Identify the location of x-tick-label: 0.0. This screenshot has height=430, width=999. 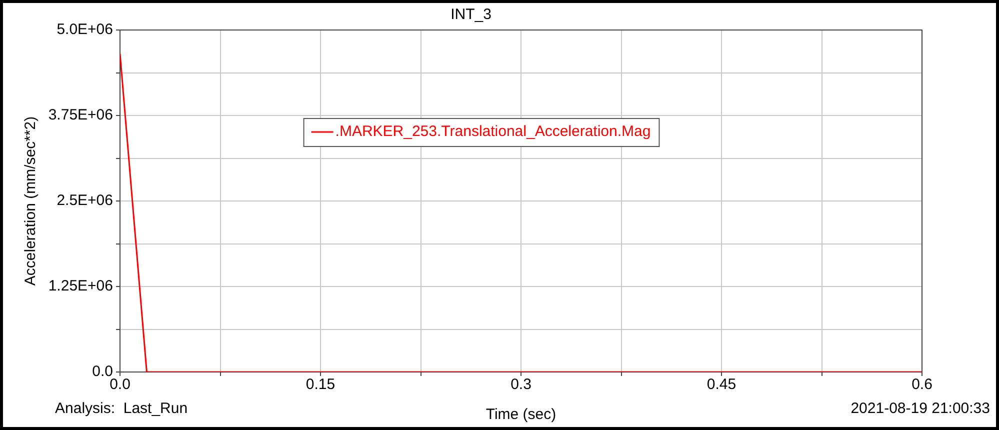
(120, 385).